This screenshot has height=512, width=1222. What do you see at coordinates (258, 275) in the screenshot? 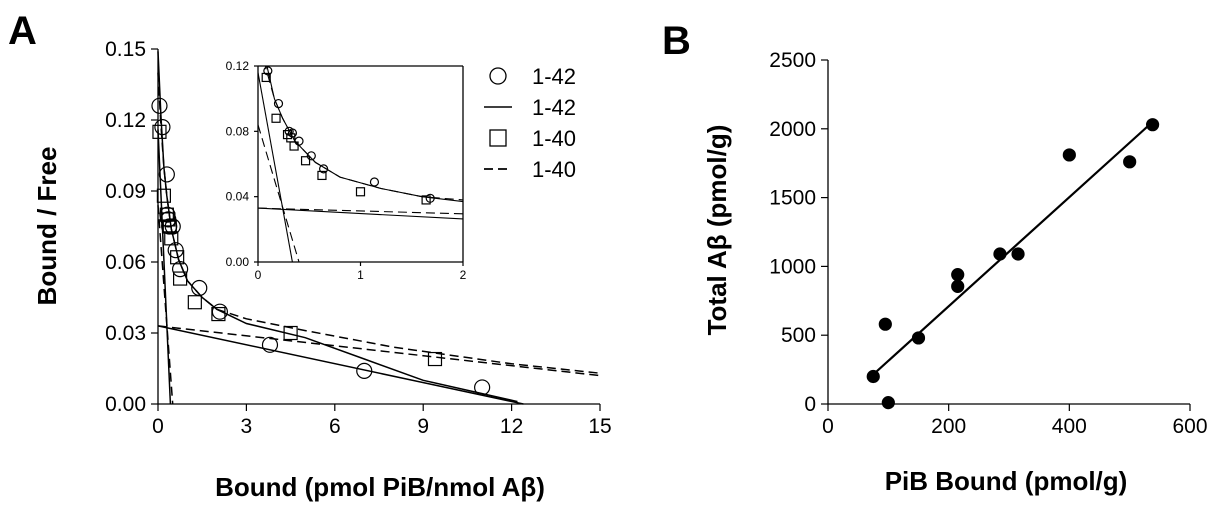
I see `inset-x-tick-label: 0` at bounding box center [258, 275].